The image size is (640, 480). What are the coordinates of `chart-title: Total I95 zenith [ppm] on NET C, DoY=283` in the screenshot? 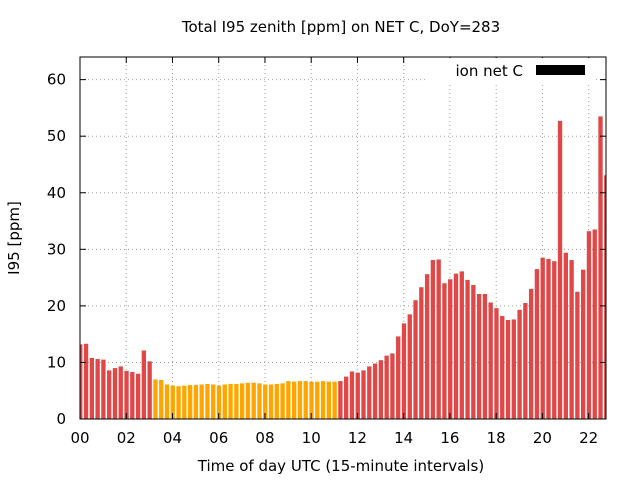 It's located at (340, 27).